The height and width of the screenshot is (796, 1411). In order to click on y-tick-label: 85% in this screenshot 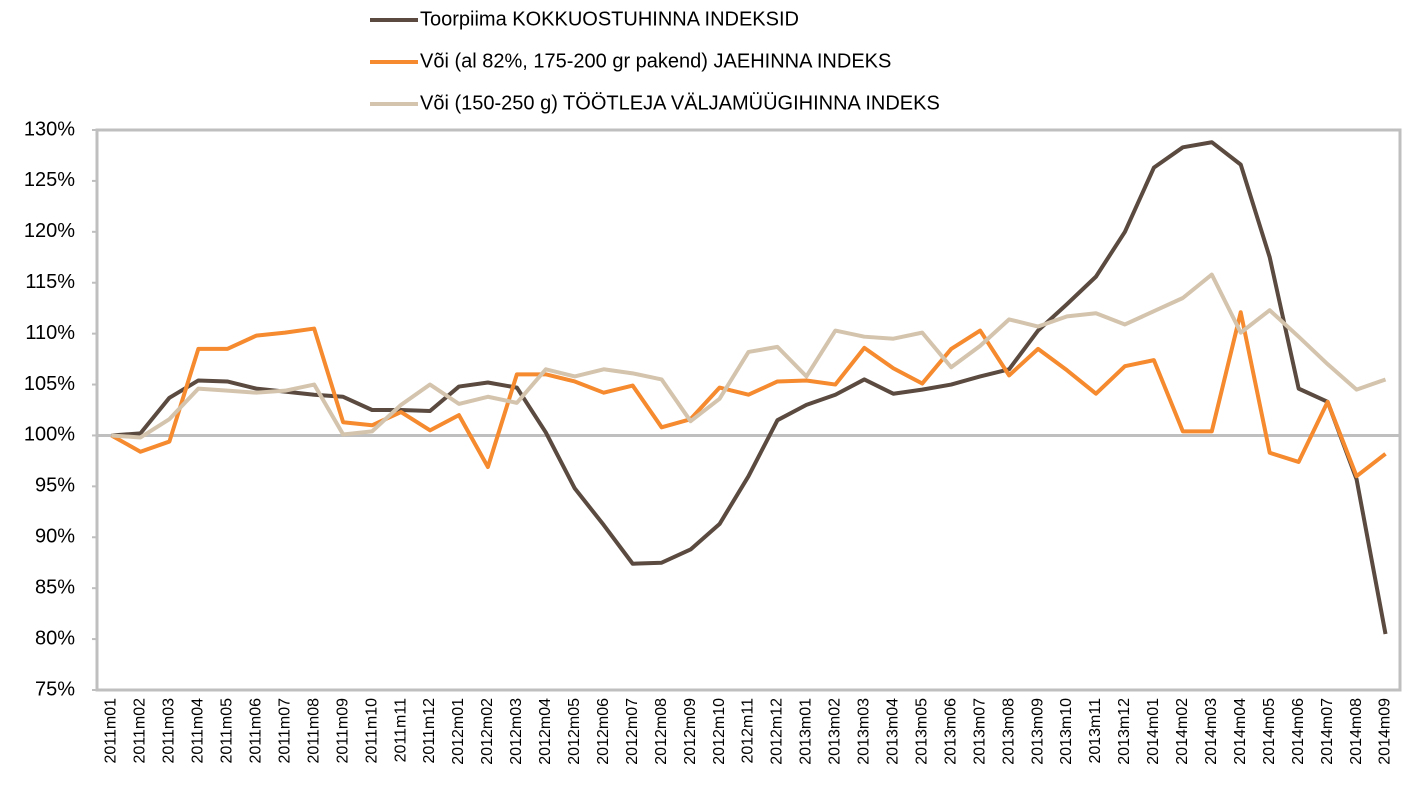, I will do `click(55, 587)`.